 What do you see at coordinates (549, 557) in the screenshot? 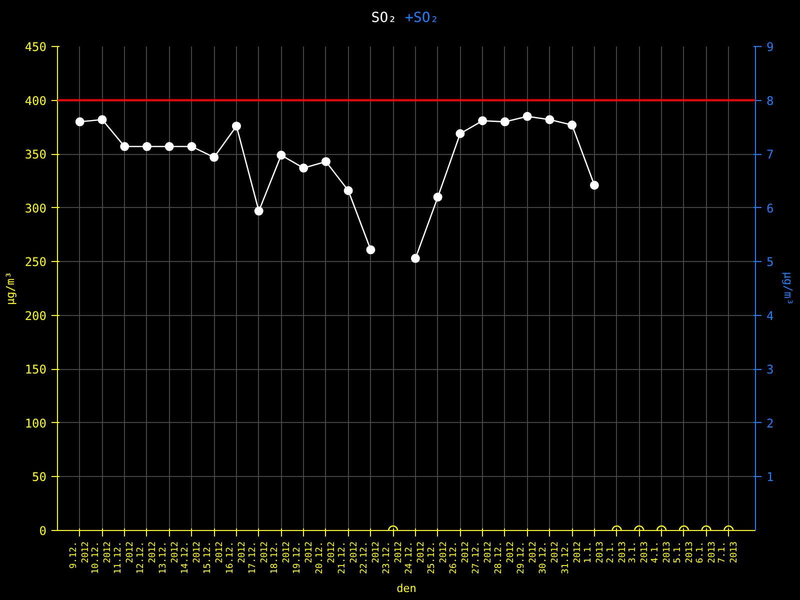
I see `x-tick-label: 30.12. 2012` at bounding box center [549, 557].